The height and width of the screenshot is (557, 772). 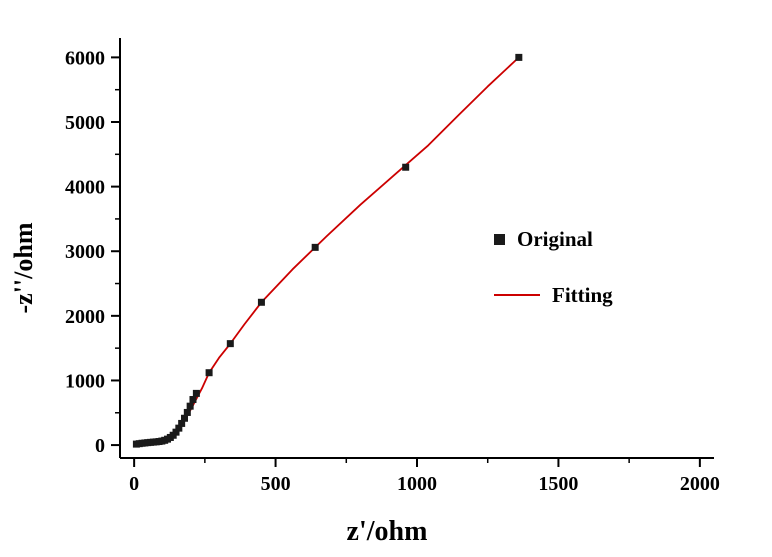 What do you see at coordinates (553, 267) in the screenshot?
I see `chart-legend: Original Fitting` at bounding box center [553, 267].